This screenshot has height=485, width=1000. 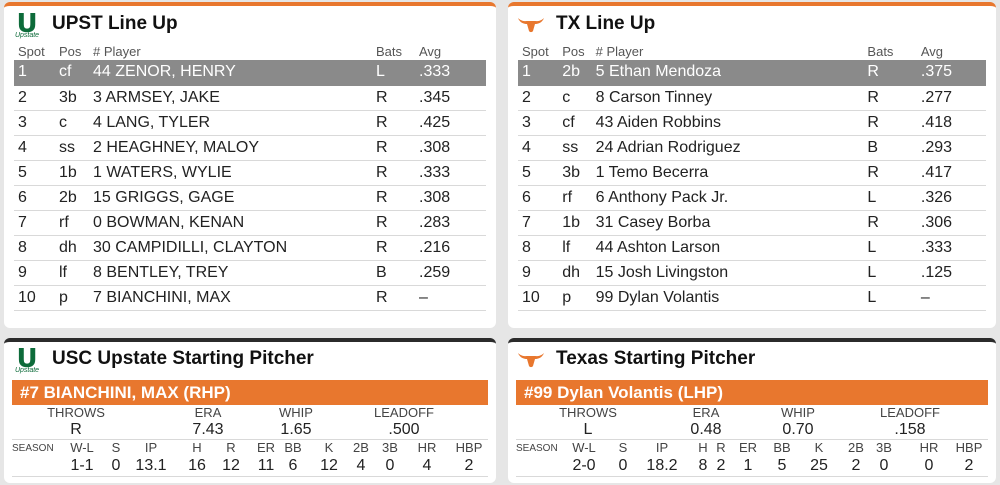 What do you see at coordinates (266, 447) in the screenshot?
I see `season-stat-label-5: ER` at bounding box center [266, 447].